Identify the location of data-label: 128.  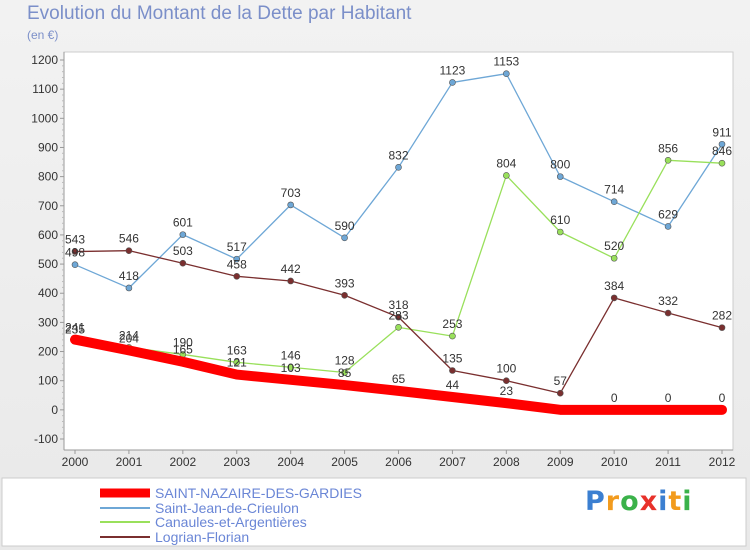
(345, 361).